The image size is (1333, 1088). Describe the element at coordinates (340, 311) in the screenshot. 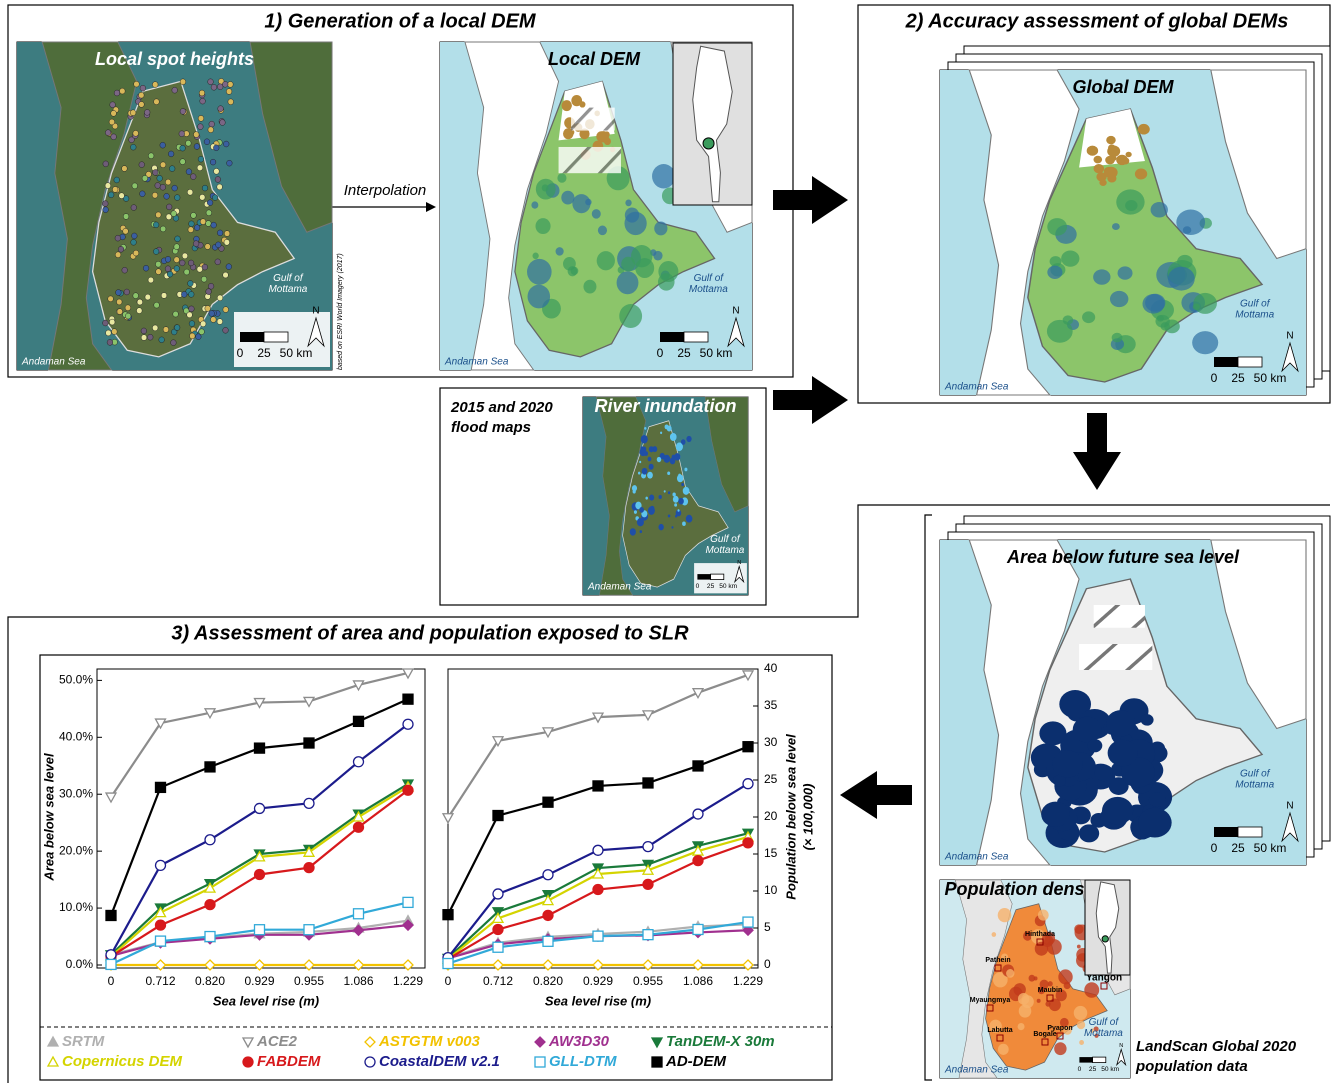

I see `credit: based on ESRI World Imagery (2017)` at that location.